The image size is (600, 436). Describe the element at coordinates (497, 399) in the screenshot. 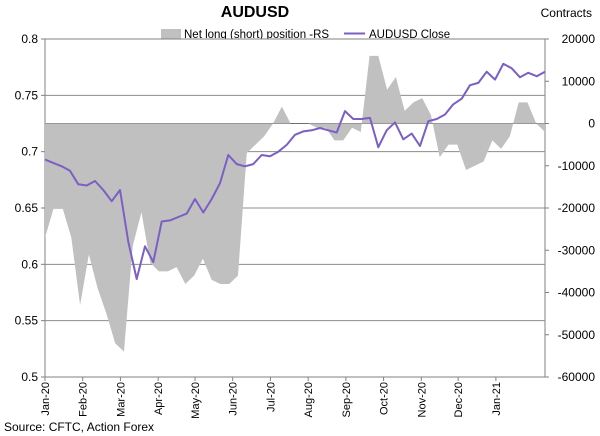

I see `x-tick-label: Jan-21` at that location.